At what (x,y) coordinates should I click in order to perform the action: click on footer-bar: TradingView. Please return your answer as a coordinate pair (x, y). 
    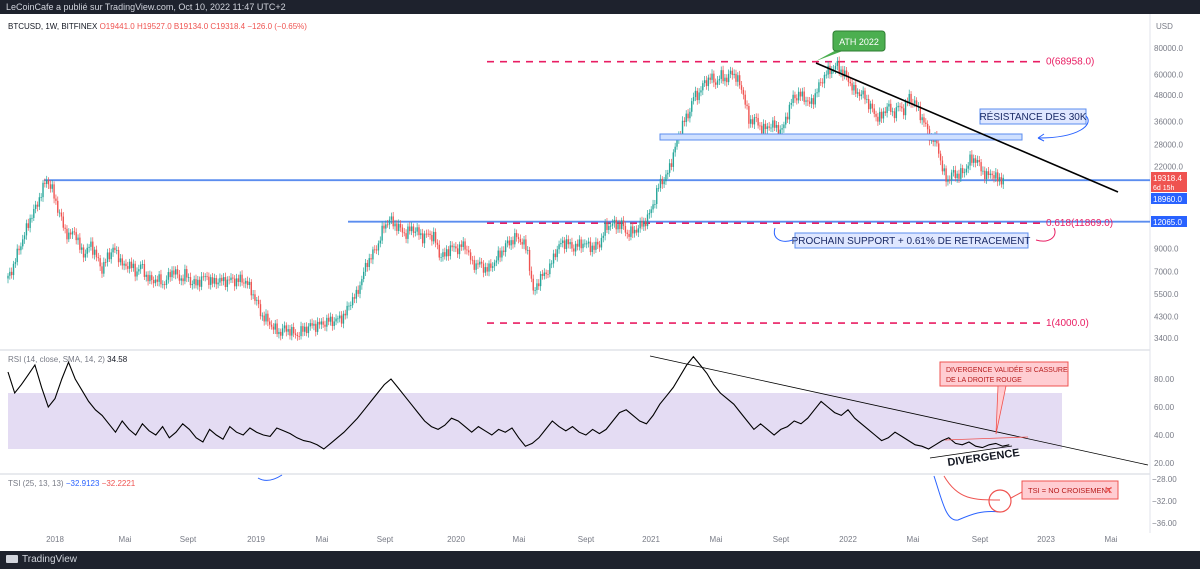
    Looking at the image, I should click on (600, 560).